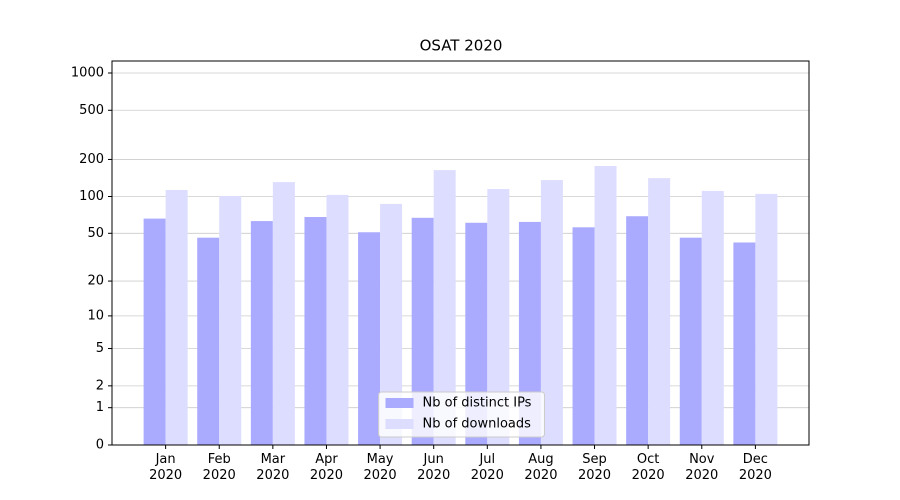  I want to click on y-tick-label: 1000, so click(87, 73).